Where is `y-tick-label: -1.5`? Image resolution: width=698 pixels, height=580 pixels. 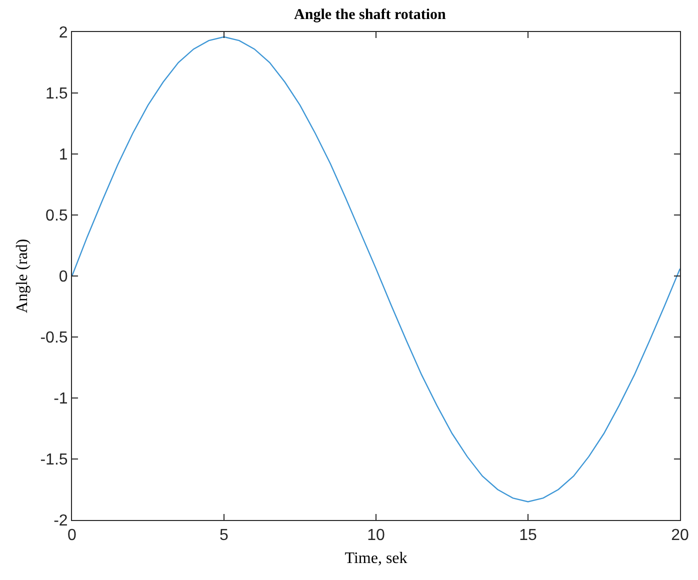 y-tick-label: -1.5 is located at coordinates (54, 460).